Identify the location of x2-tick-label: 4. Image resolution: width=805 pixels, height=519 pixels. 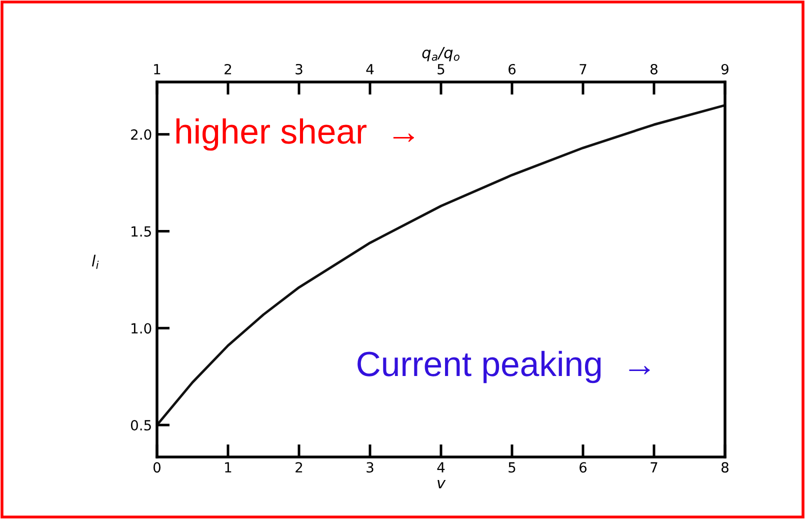
(370, 69).